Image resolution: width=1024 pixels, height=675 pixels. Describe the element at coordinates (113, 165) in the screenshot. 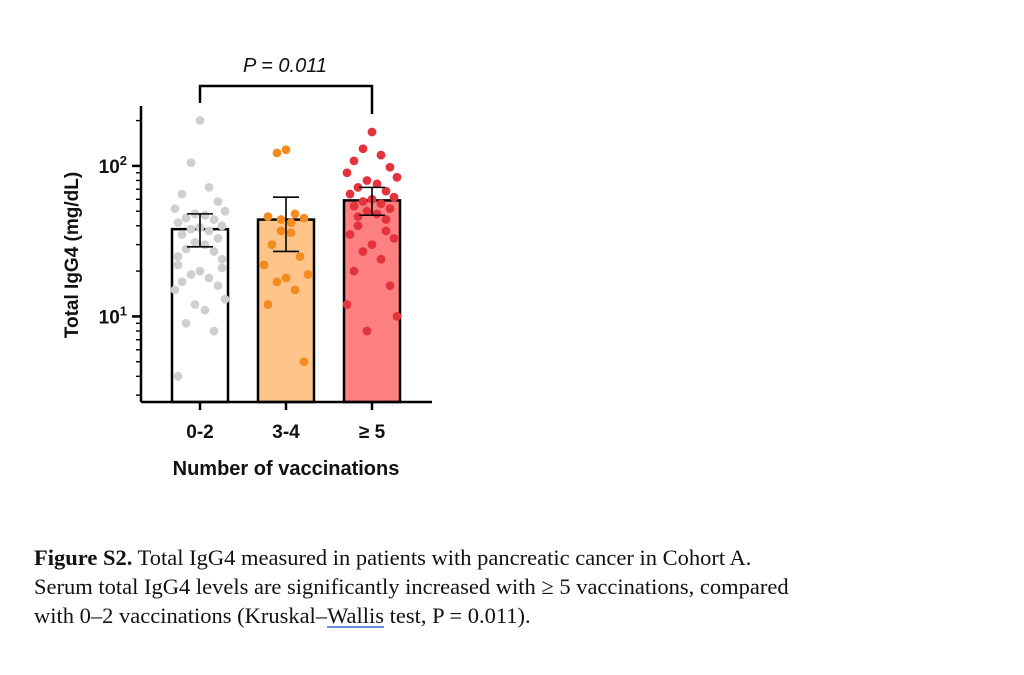

I see `y-tick-label: 10²` at that location.